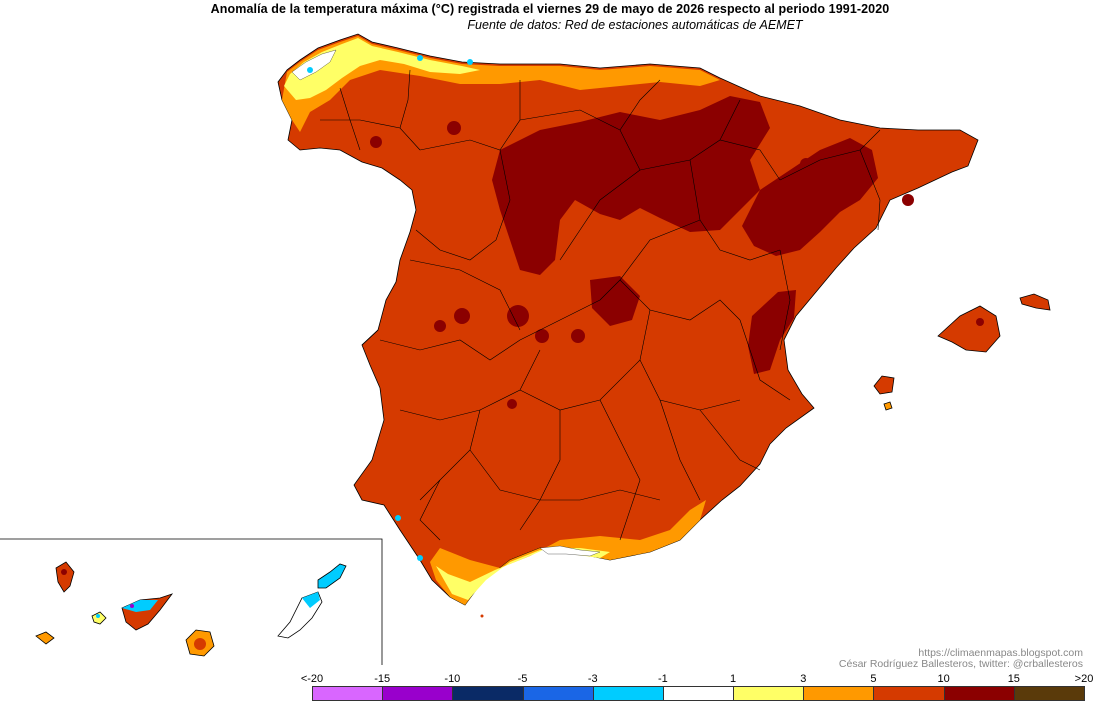  I want to click on tenerife, so click(147, 612).